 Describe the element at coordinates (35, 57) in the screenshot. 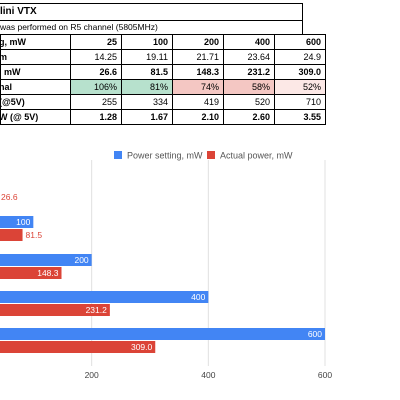

I see `row-label-cell: m` at that location.